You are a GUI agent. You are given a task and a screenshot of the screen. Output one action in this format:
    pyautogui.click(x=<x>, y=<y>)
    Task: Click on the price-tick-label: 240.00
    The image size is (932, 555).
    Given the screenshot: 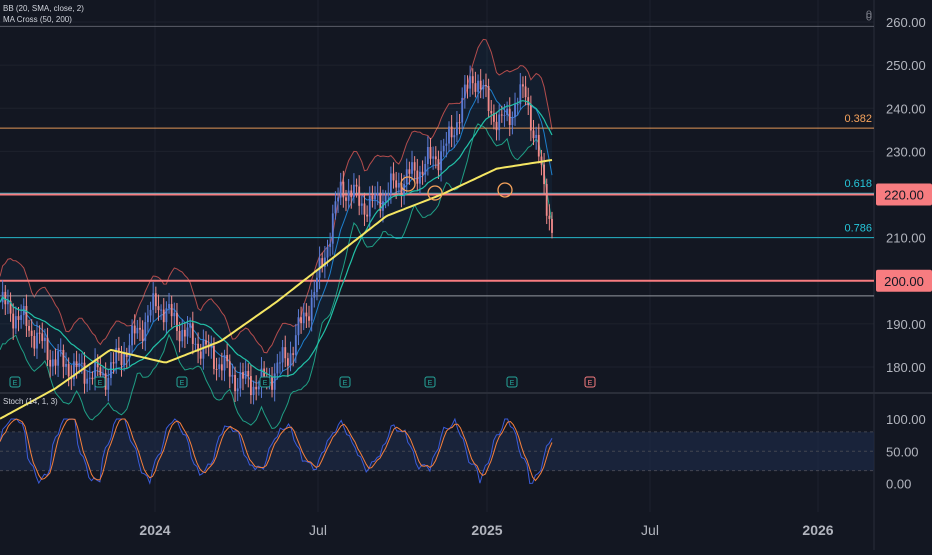 What is the action you would take?
    pyautogui.click(x=906, y=108)
    